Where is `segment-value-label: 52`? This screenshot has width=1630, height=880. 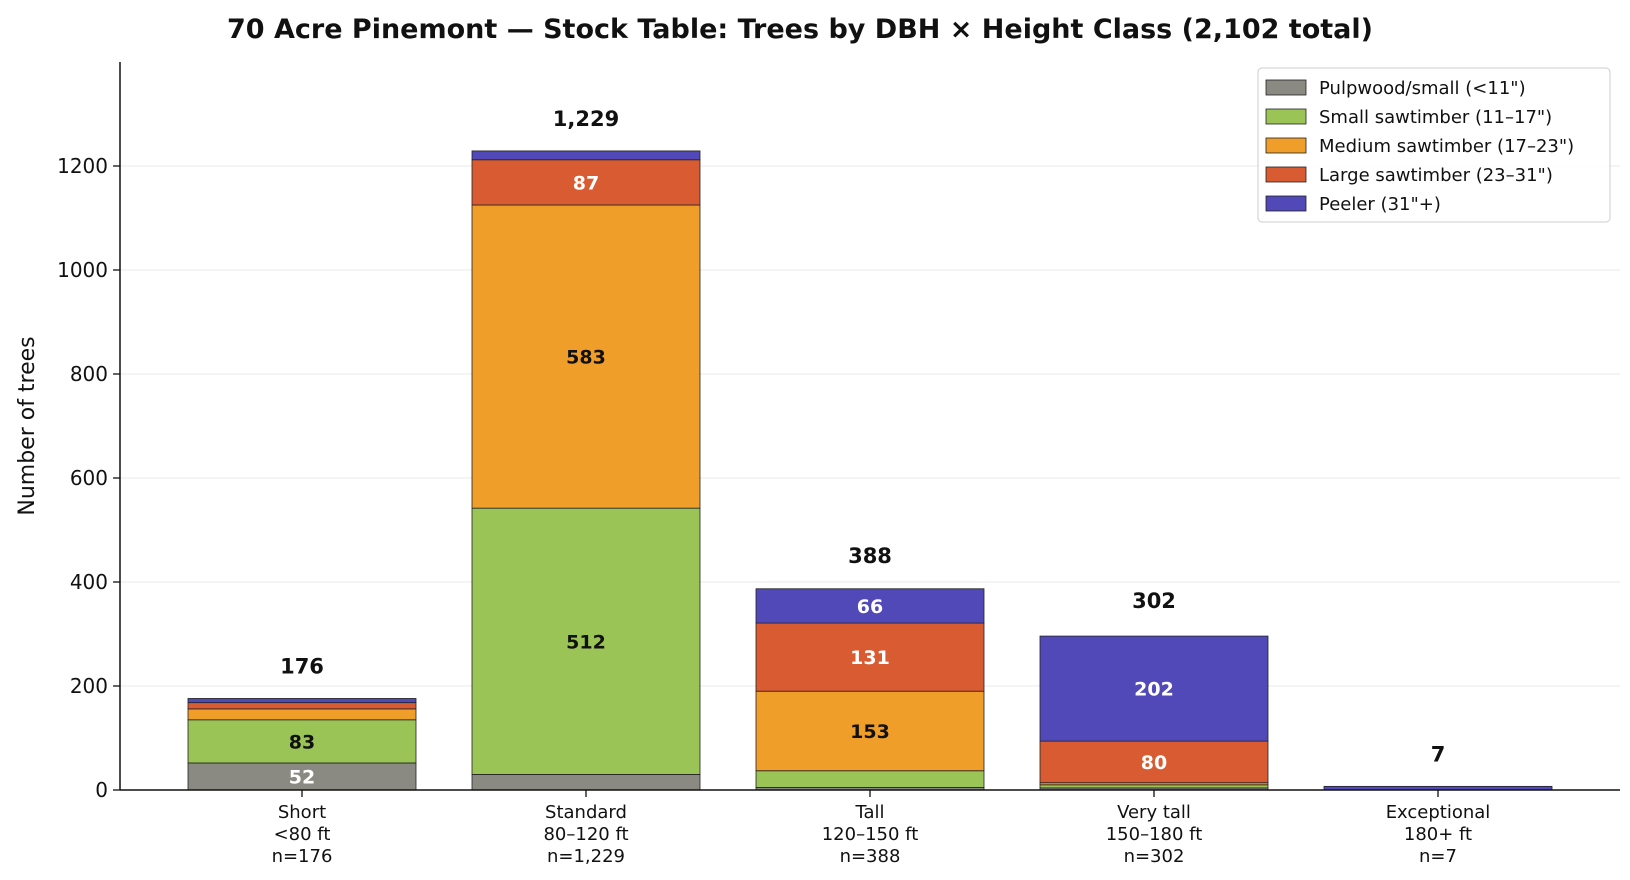
segment-value-label: 52 is located at coordinates (302, 777).